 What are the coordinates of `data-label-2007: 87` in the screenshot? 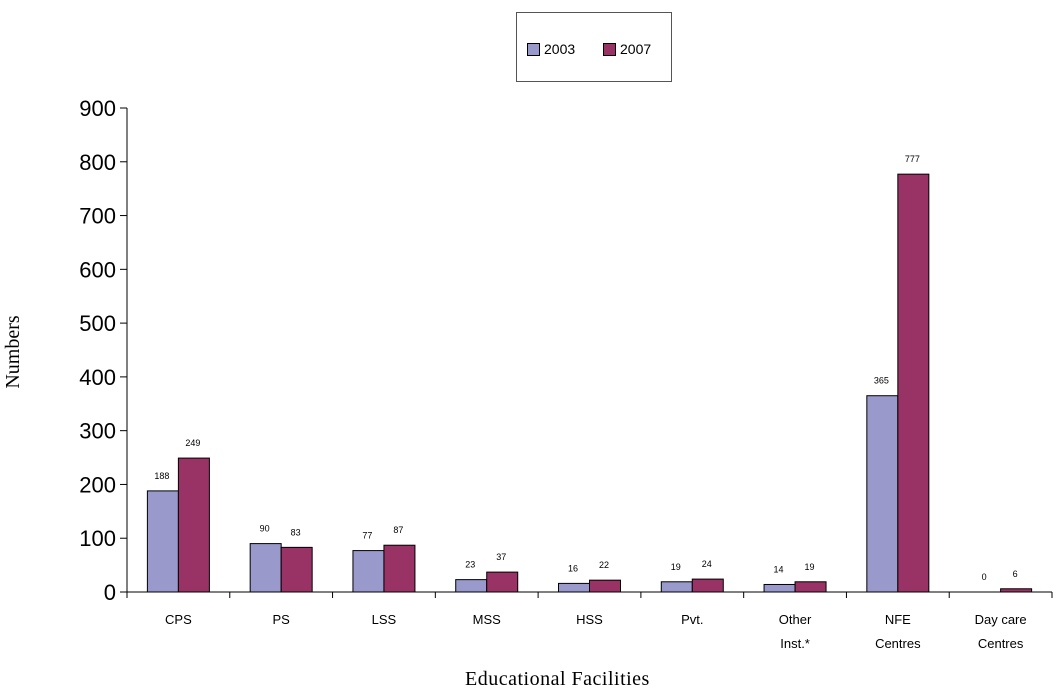 It's located at (398, 530).